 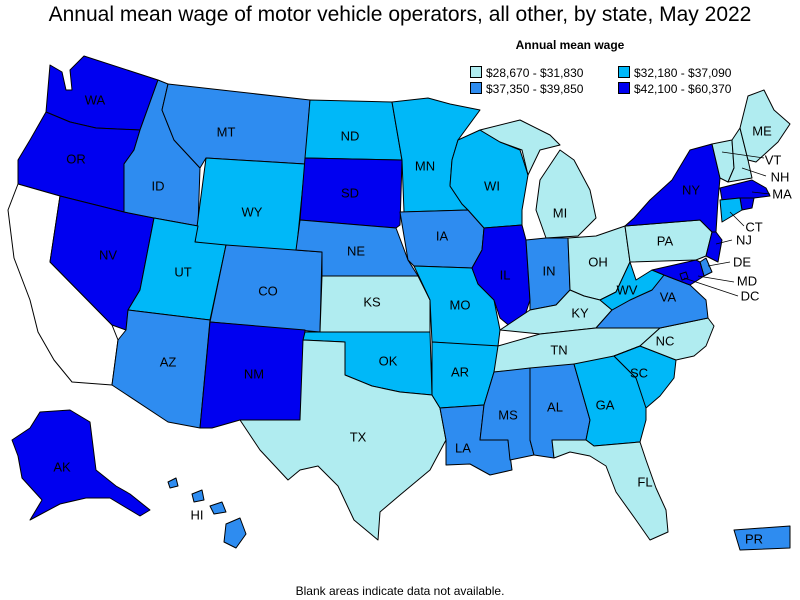 I want to click on state-ME, so click(x=765, y=126).